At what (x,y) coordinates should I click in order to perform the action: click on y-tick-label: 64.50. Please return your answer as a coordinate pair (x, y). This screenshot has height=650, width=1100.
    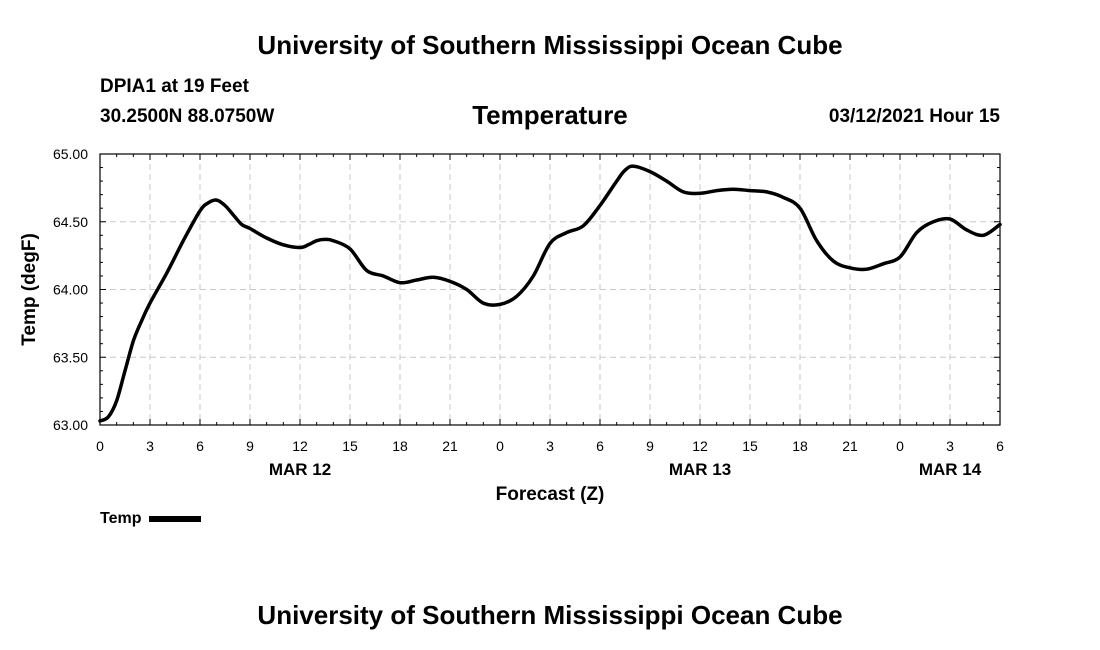
    Looking at the image, I should click on (70, 222).